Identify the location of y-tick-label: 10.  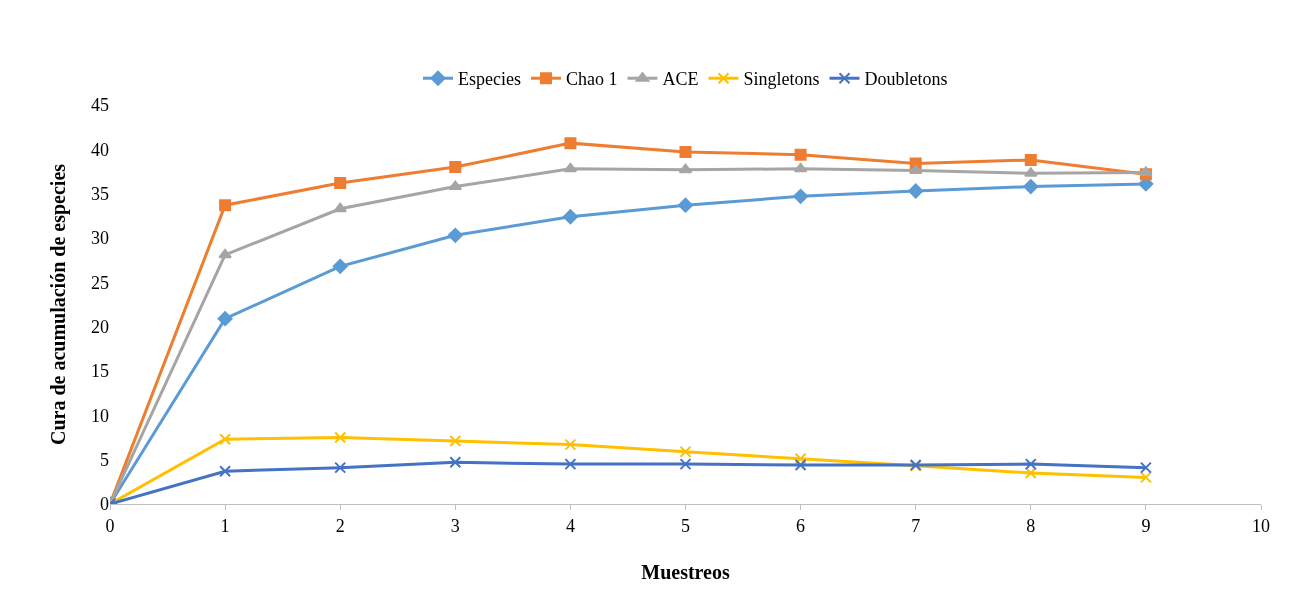
(100, 415).